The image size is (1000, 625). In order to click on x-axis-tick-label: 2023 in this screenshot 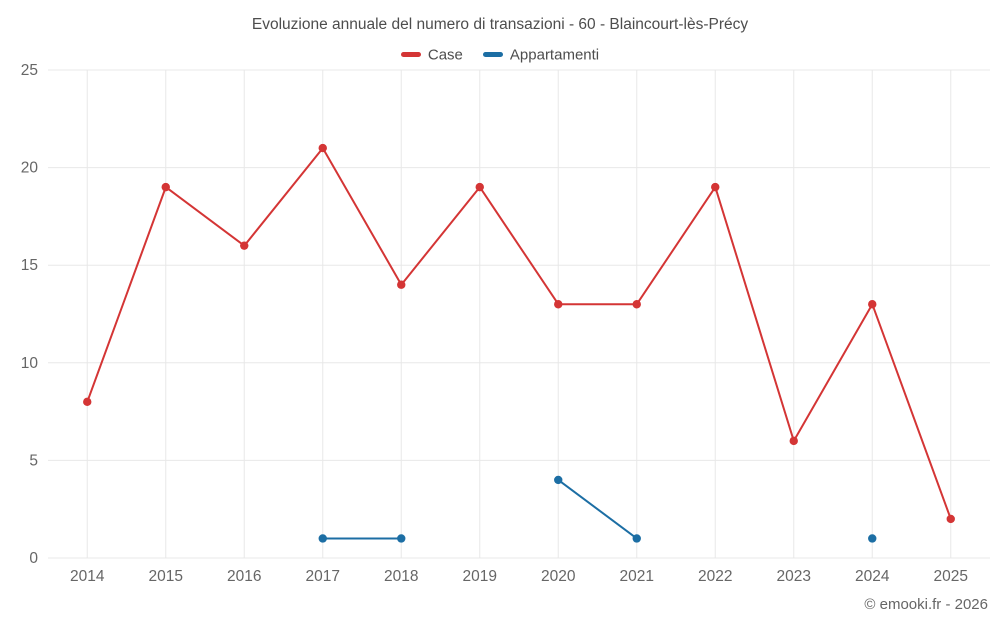, I will do `click(794, 576)`.